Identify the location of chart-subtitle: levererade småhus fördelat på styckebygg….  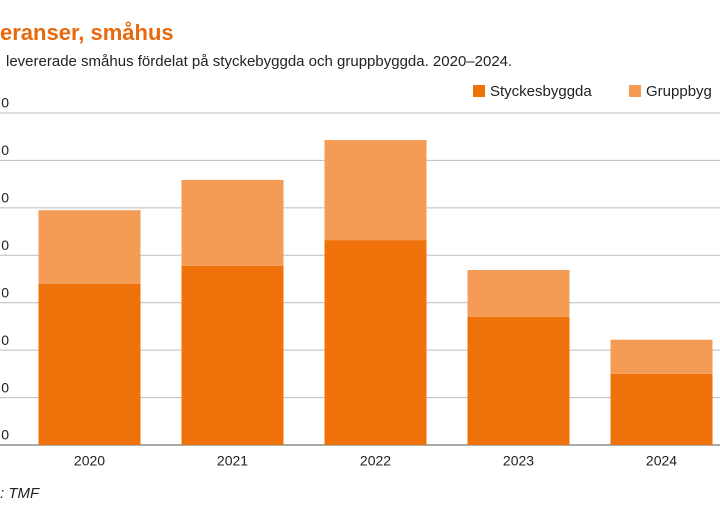
(259, 61).